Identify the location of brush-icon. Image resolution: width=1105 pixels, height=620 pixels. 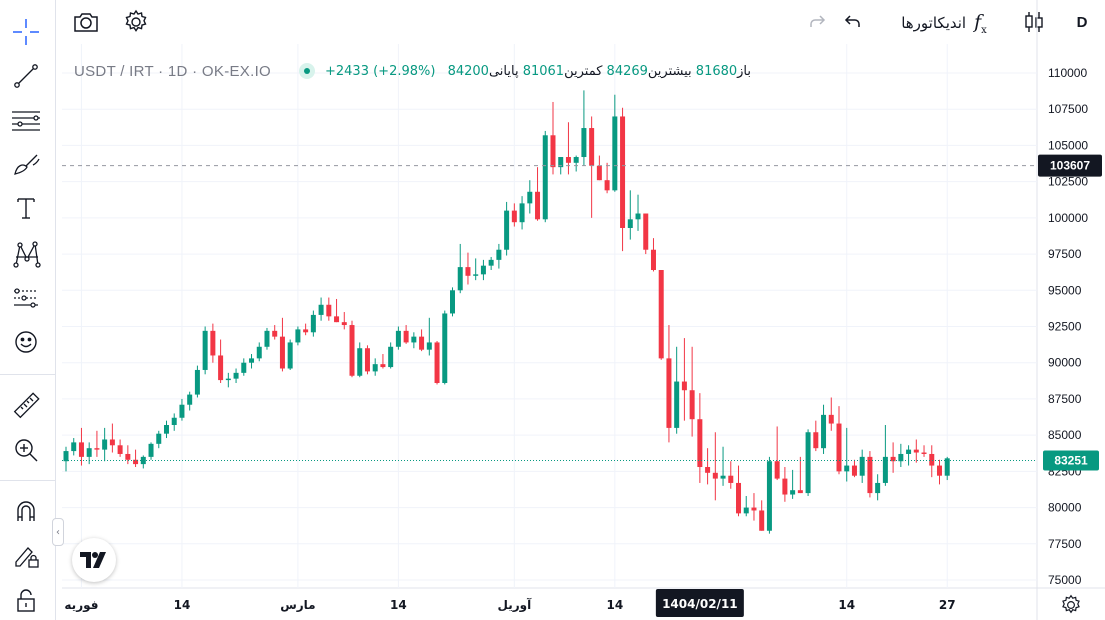
(26, 164).